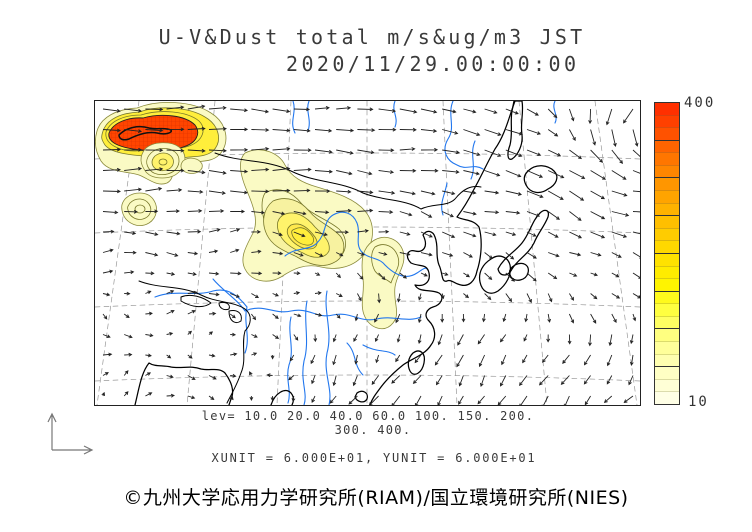 The height and width of the screenshot is (532, 752). Describe the element at coordinates (374, 458) in the screenshot. I see `vector-units-label: XUNIT = 6.000E+01, YUNIT = 6.000E+01` at that location.